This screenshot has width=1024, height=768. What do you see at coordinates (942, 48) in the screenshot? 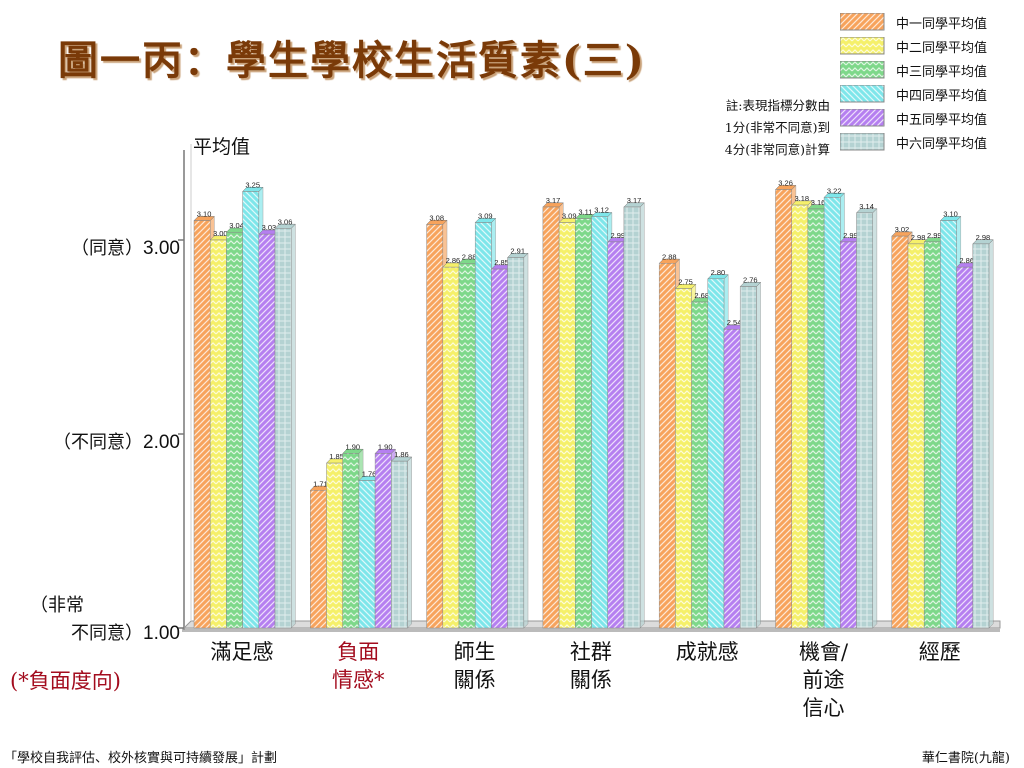
I see `legend-label: 中二同學平均值` at bounding box center [942, 48].